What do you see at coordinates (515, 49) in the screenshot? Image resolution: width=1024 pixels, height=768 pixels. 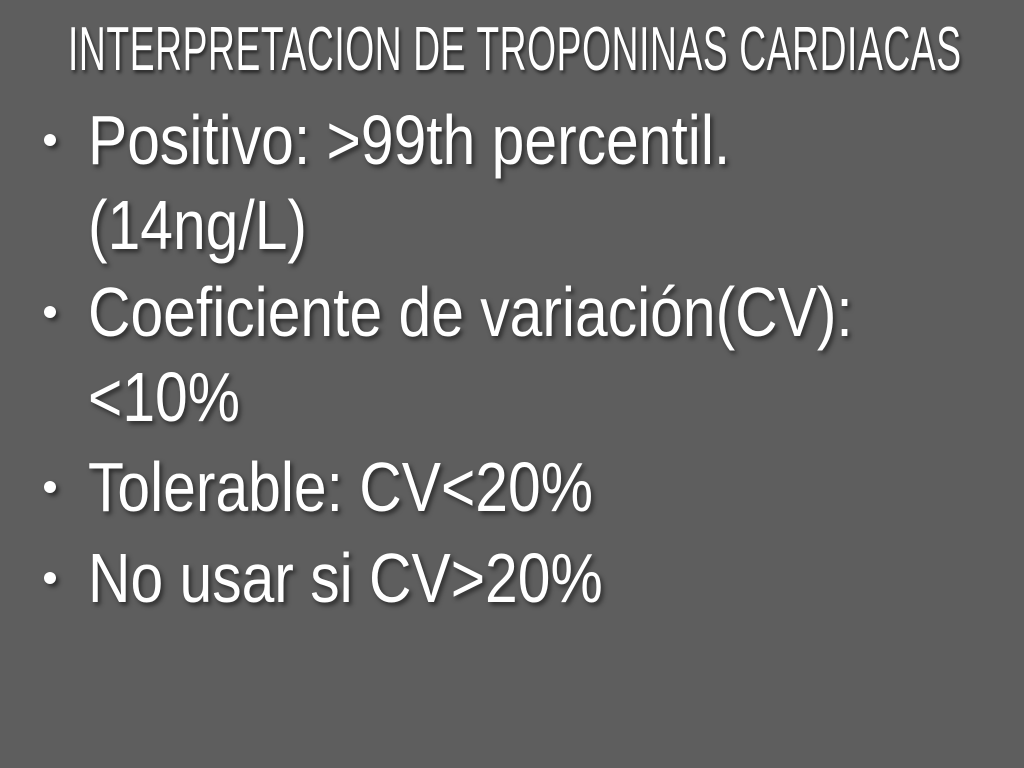 I see `slide-title: INTERPRETACION DE TROPONINAS CARDIACAS` at bounding box center [515, 49].